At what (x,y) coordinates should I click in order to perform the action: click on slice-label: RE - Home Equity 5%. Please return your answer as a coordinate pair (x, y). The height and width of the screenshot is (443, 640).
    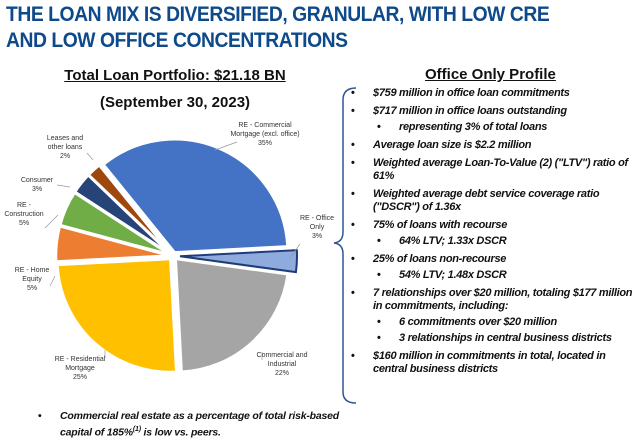
    Looking at the image, I should click on (38, 279).